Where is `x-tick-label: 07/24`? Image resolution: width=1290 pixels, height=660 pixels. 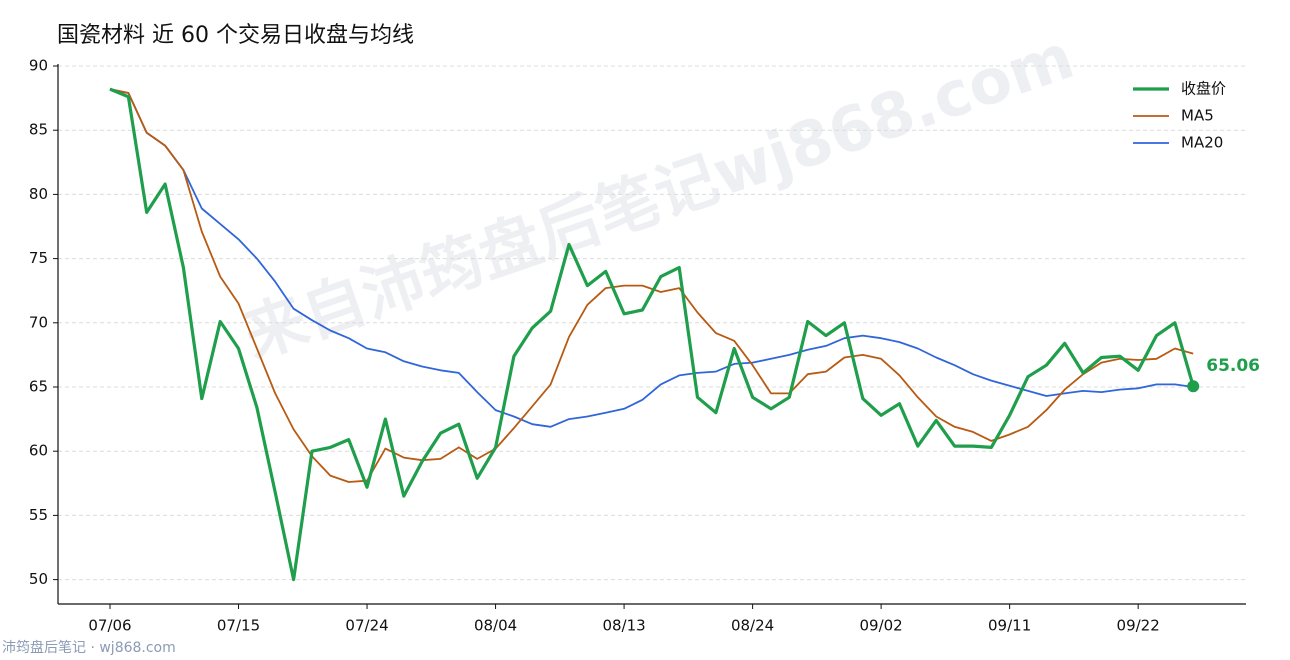
x-tick-label: 07/24 is located at coordinates (366, 626).